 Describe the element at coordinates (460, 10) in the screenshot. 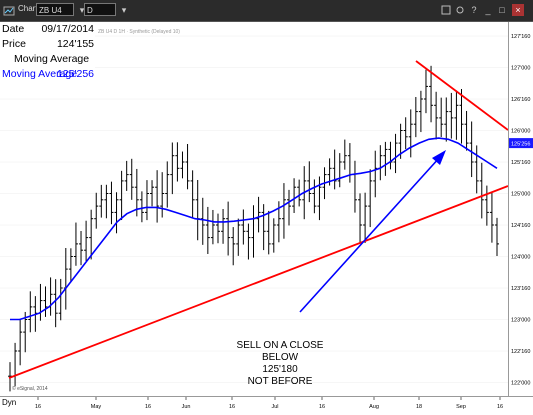

I see `settings-icon` at that location.